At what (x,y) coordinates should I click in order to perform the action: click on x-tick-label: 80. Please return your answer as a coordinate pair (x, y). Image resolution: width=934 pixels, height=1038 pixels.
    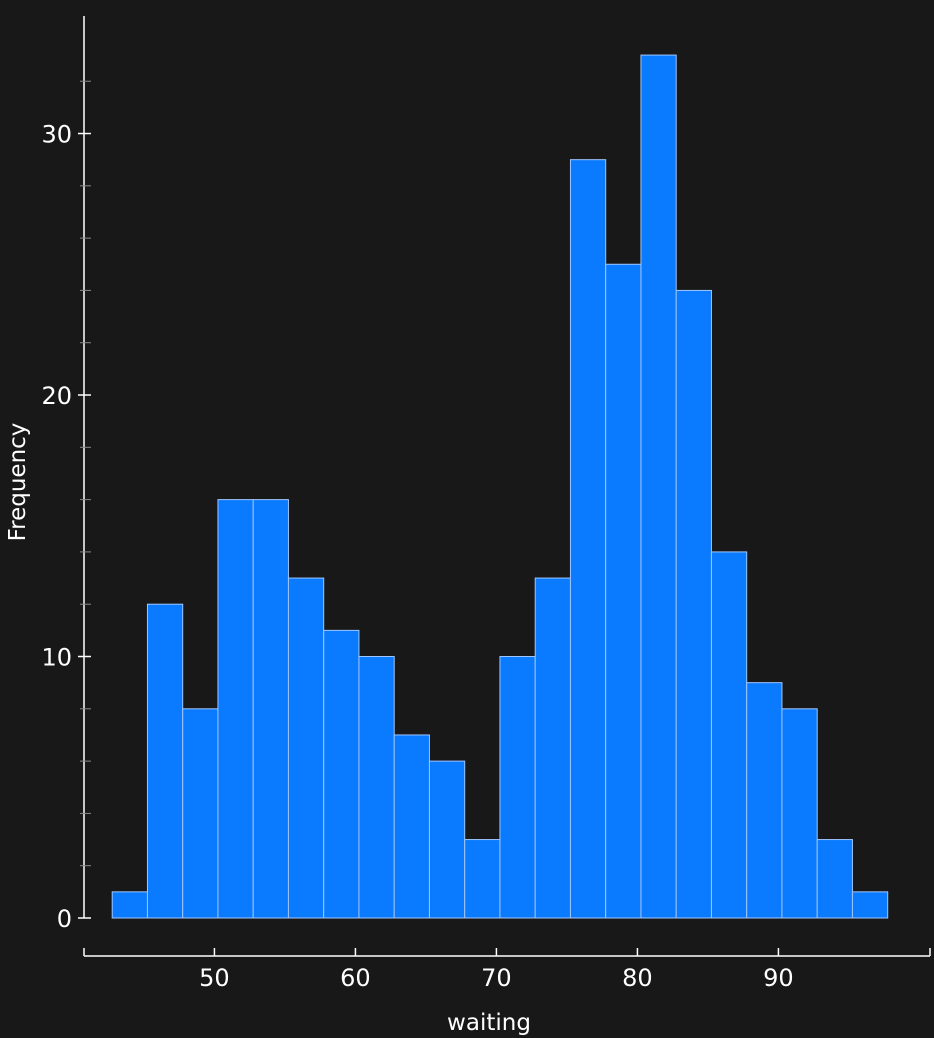
    Looking at the image, I should click on (637, 978).